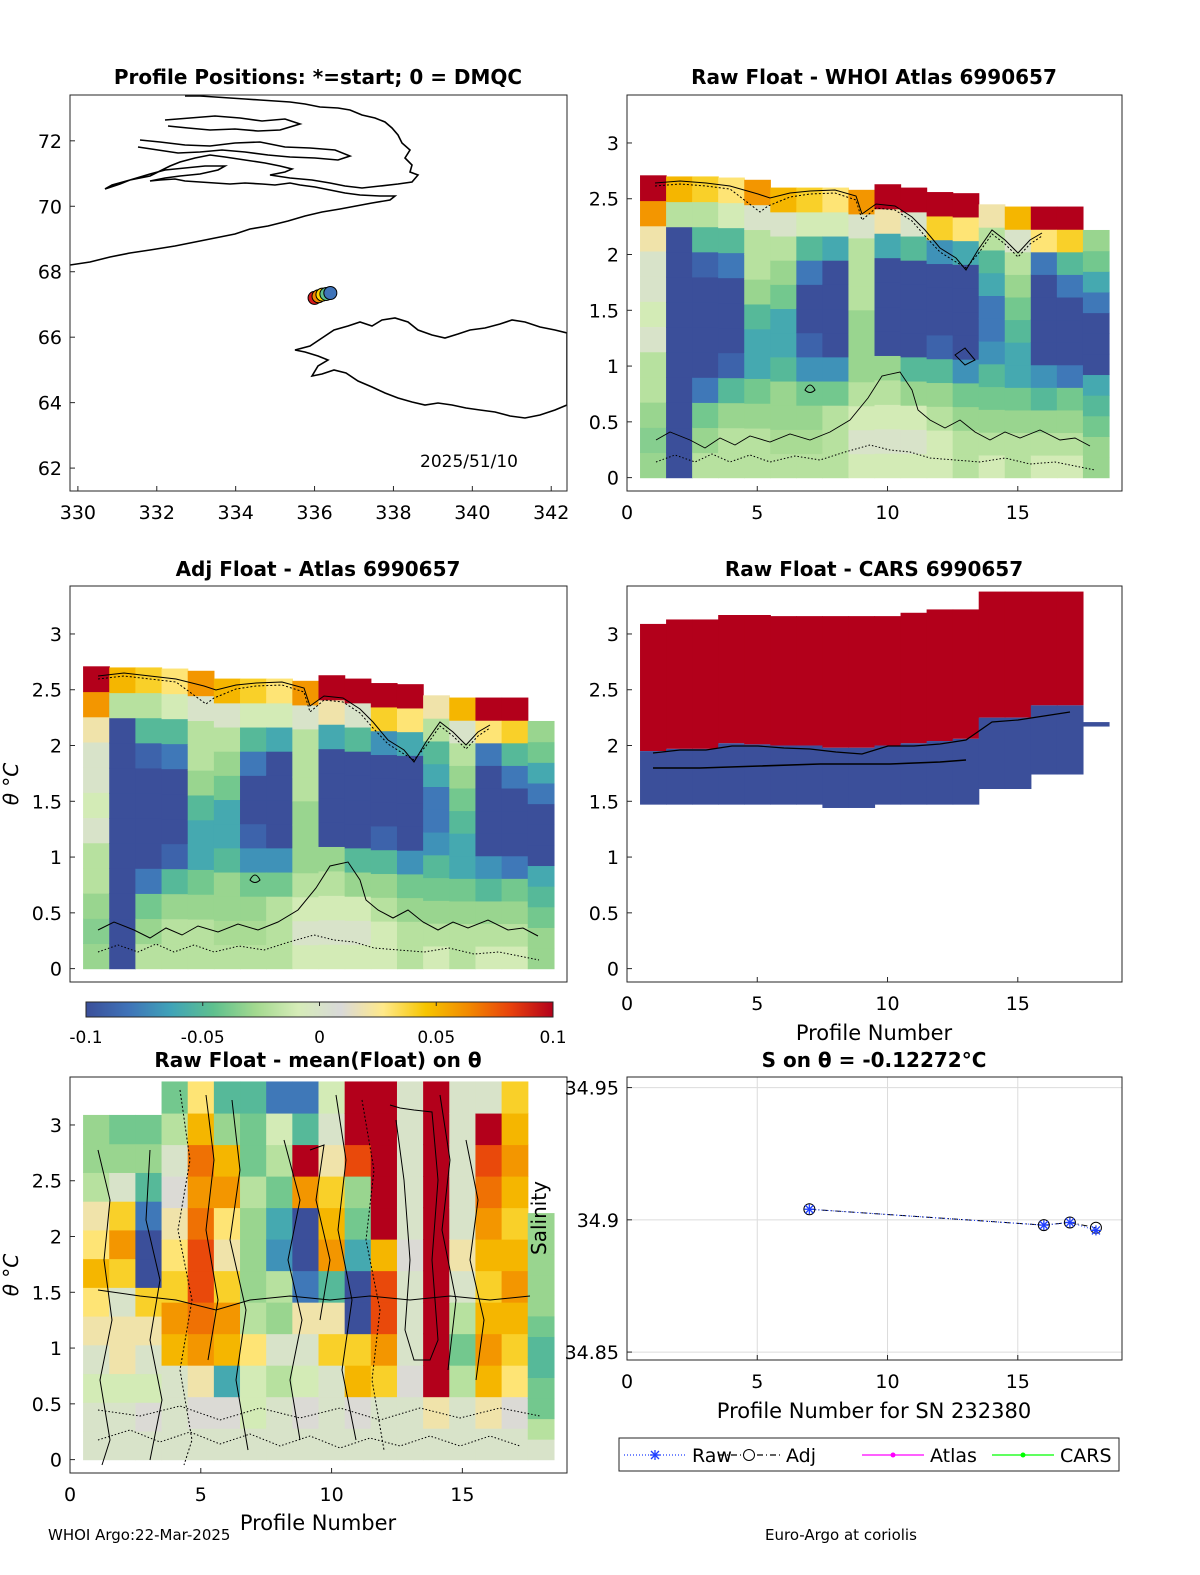 This screenshot has width=1200, height=1575. What do you see at coordinates (245, 138) in the screenshot?
I see `greenland-fjords` at bounding box center [245, 138].